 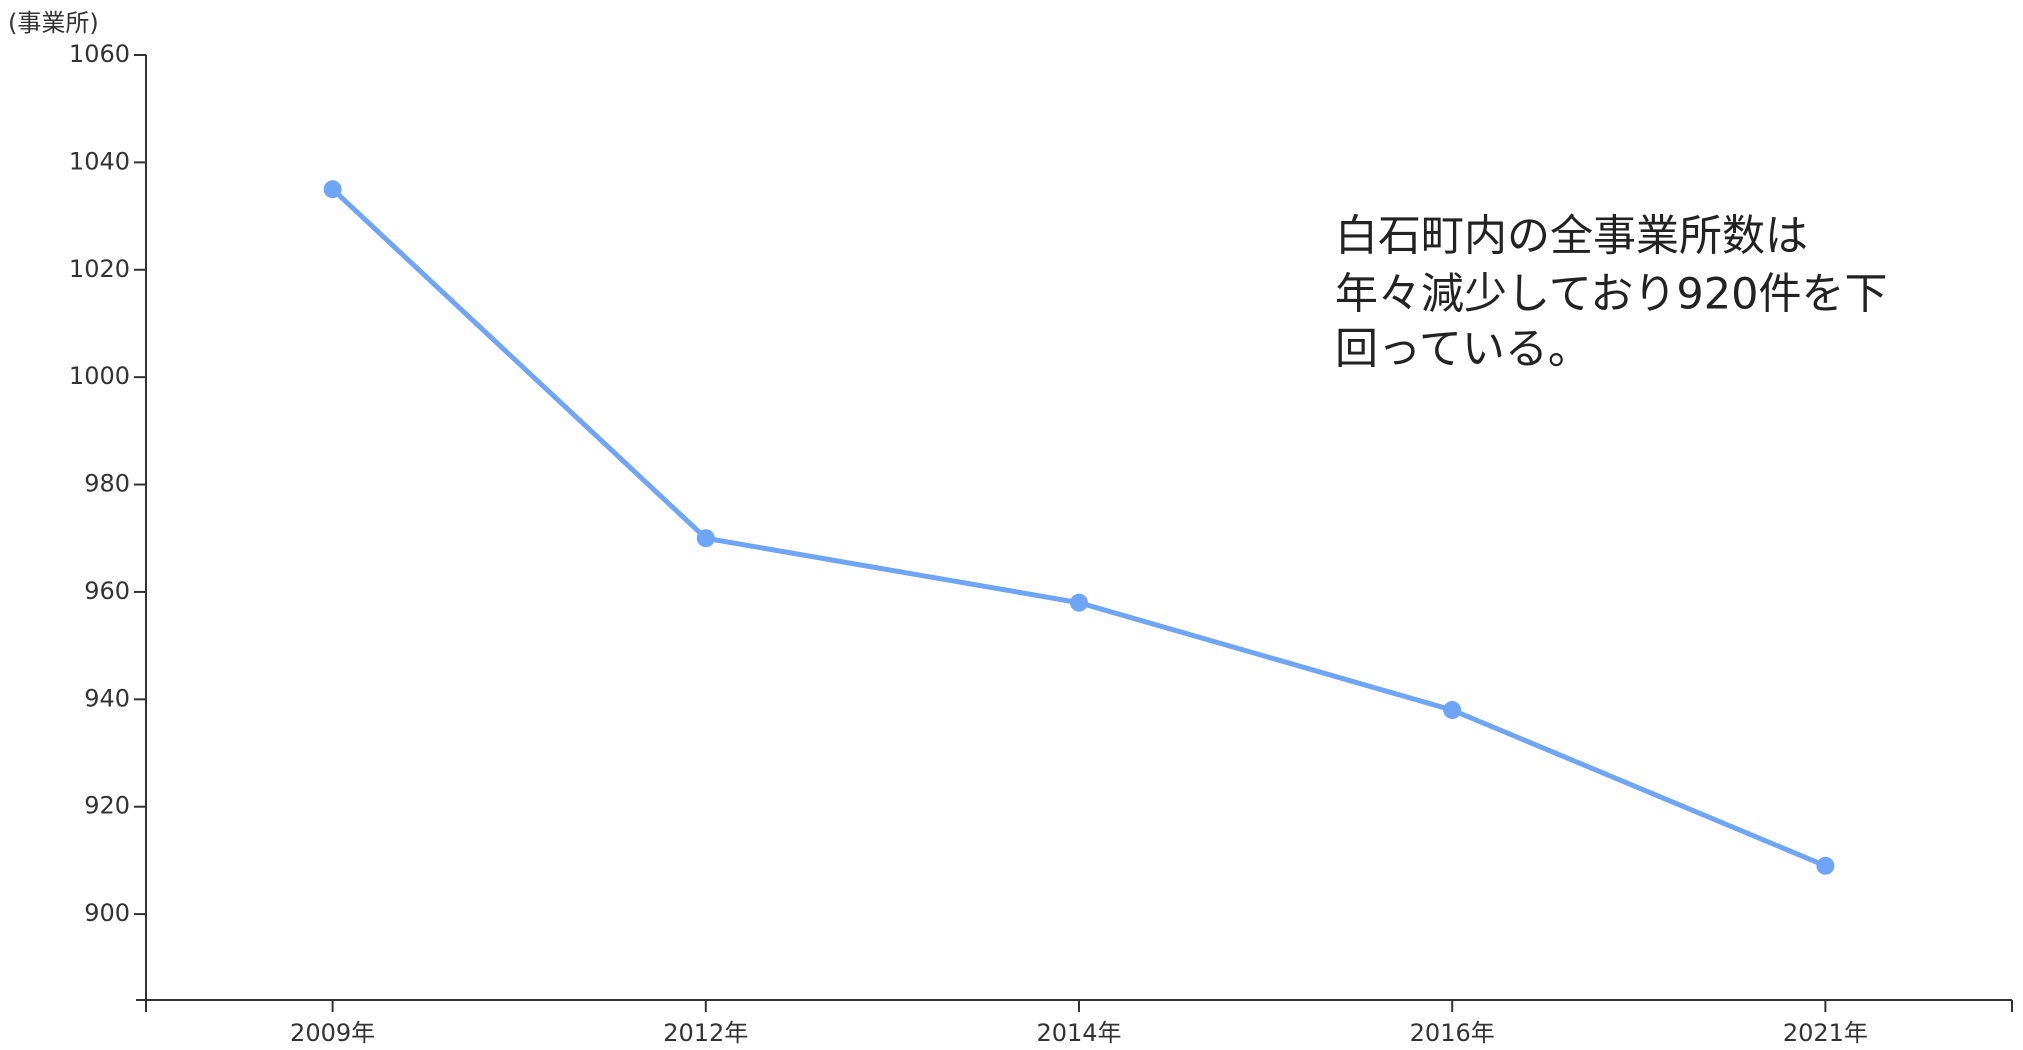 What do you see at coordinates (1463, 350) in the screenshot?
I see `annotation-line: 回っている。` at bounding box center [1463, 350].